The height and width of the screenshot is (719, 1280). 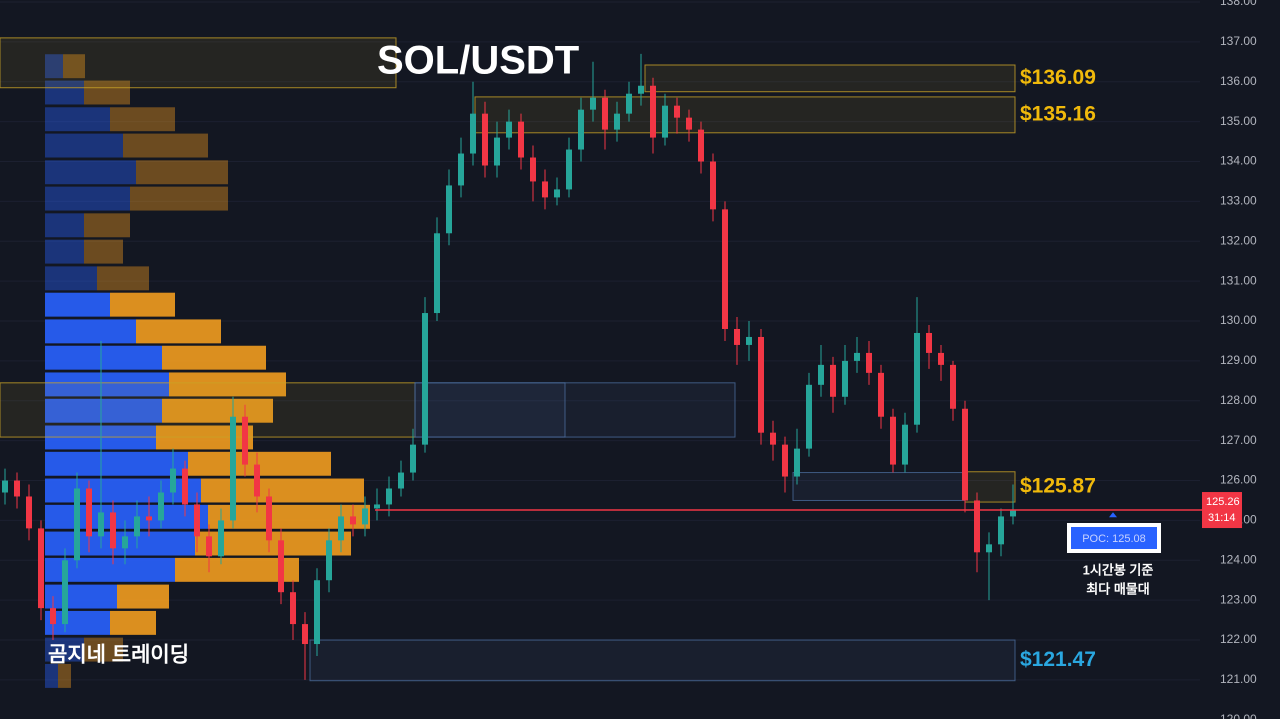 I want to click on y-tick-label: 127.00, so click(x=1238, y=440).